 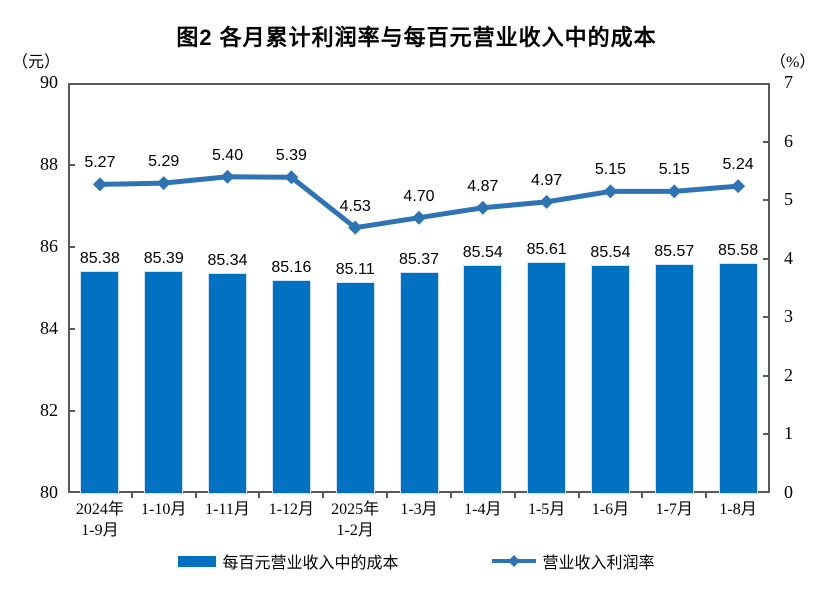 I want to click on right-axis-tick-label: 3, so click(x=788, y=316).